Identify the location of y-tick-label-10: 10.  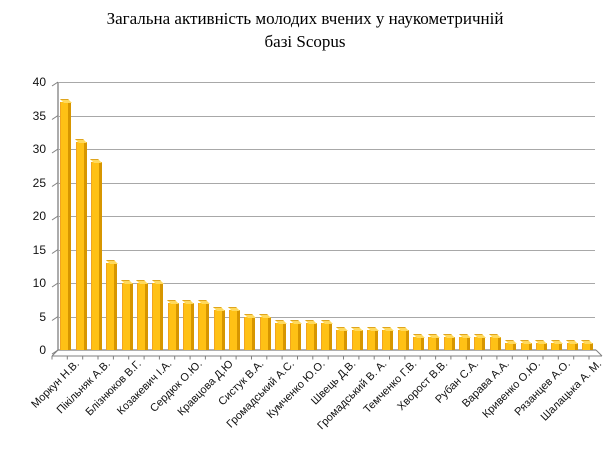
(39, 283).